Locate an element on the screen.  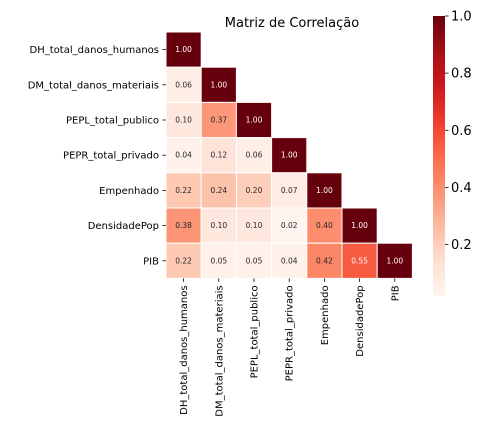
colorbar-gradient is located at coordinates (439, 156).